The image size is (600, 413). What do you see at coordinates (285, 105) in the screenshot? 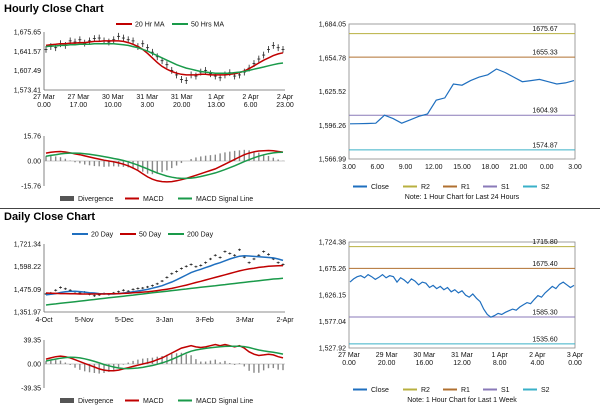
I see `x-tick-label: 23.00` at bounding box center [285, 105].